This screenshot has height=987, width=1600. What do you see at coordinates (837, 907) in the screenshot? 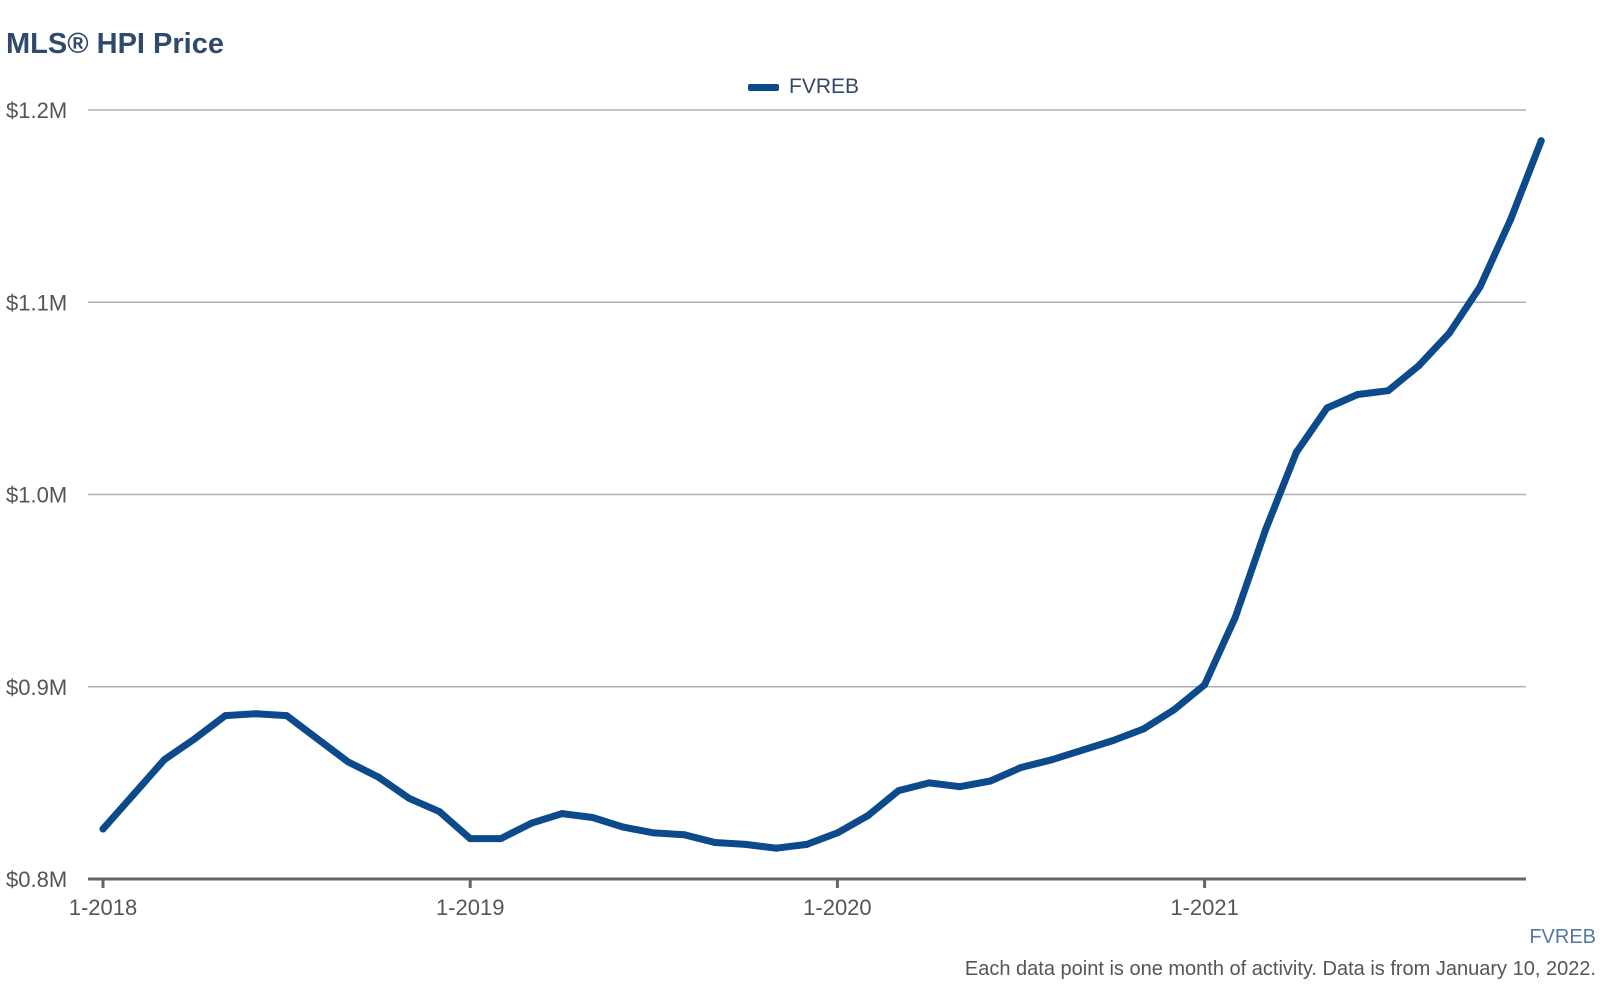
I see `x-tick-label: 1-2020` at bounding box center [837, 907].